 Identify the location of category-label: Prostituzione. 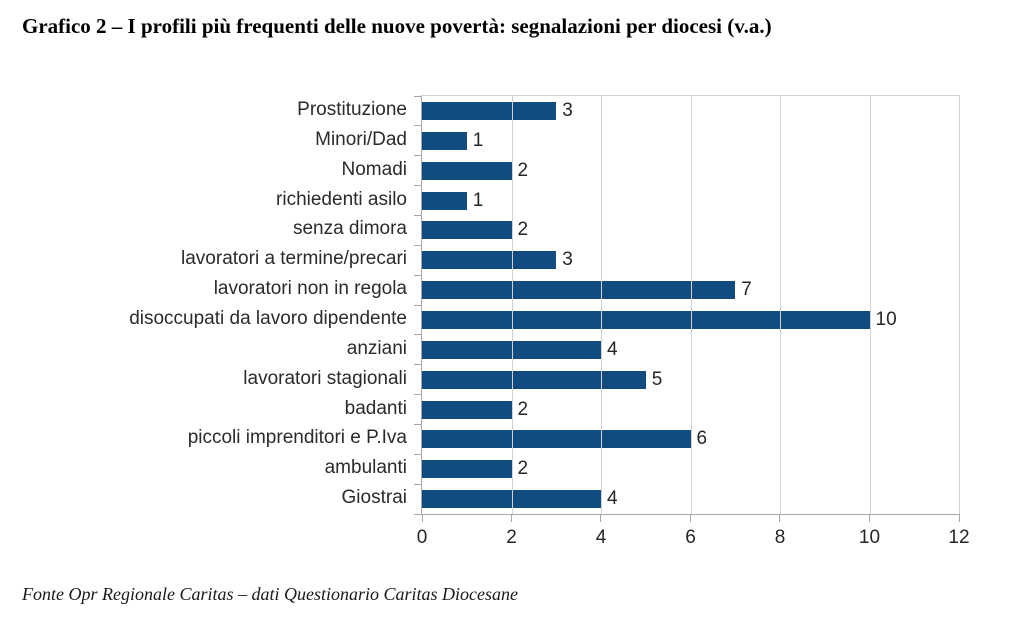
(352, 109).